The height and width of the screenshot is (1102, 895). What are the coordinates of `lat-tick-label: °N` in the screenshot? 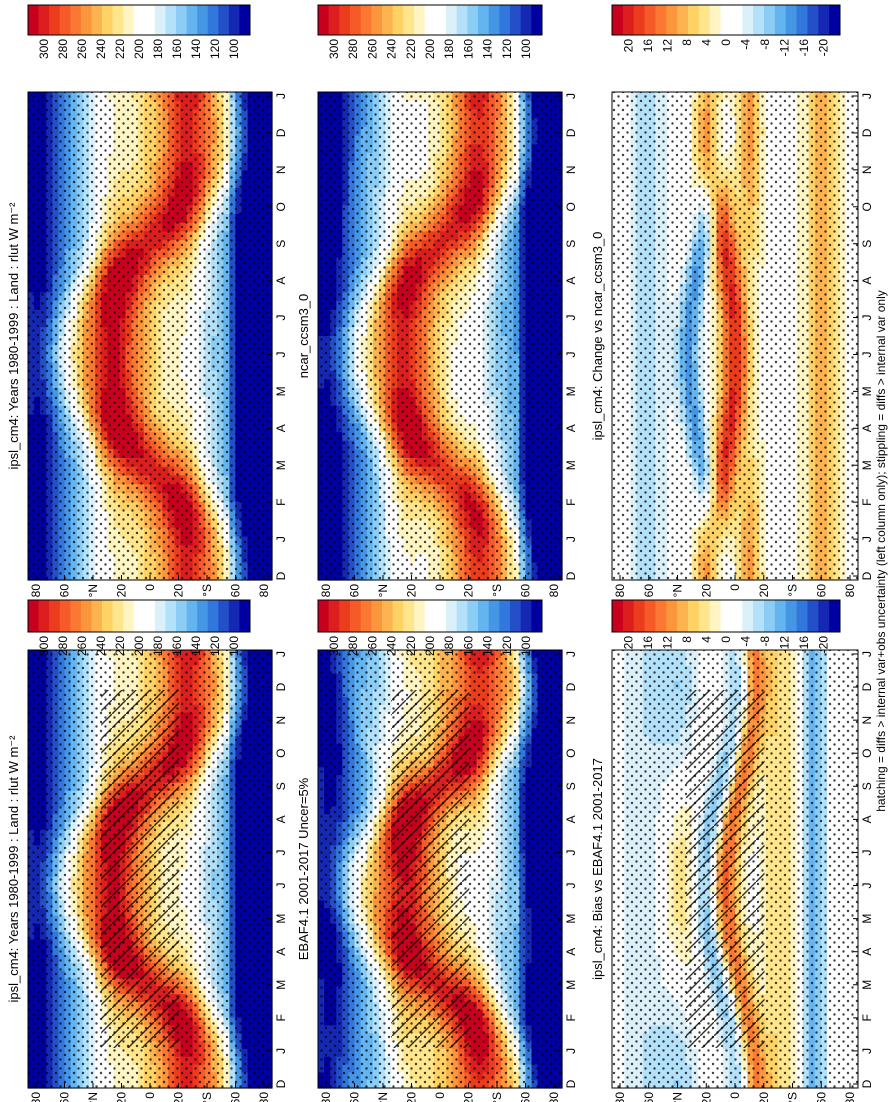 It's located at (93, 590).